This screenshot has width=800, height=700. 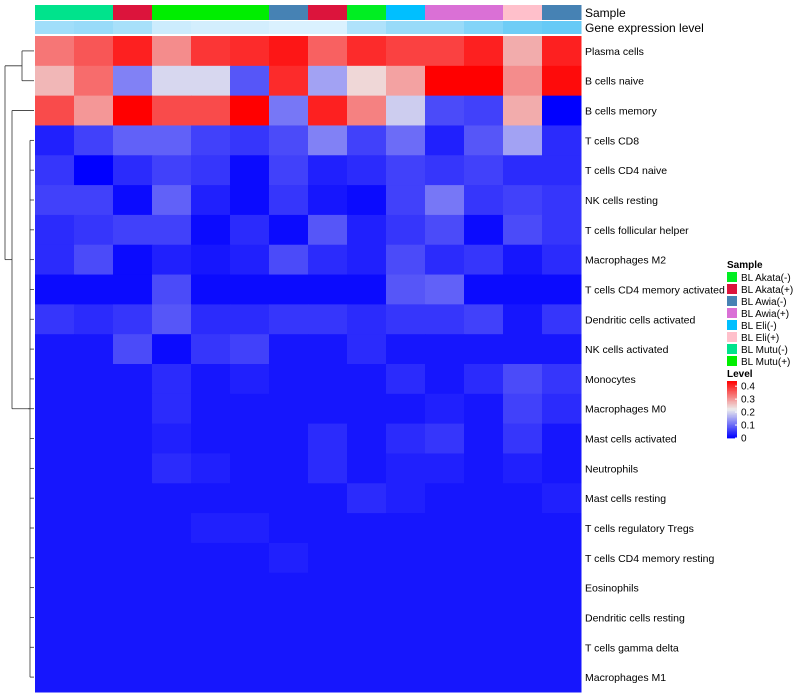 I want to click on row-label: Dendritic cells resting, so click(x=635, y=618).